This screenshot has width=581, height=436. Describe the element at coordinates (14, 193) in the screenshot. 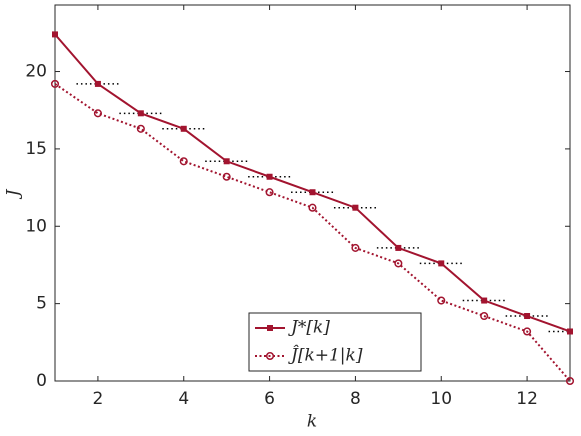

I see `y-axis-label: J` at that location.